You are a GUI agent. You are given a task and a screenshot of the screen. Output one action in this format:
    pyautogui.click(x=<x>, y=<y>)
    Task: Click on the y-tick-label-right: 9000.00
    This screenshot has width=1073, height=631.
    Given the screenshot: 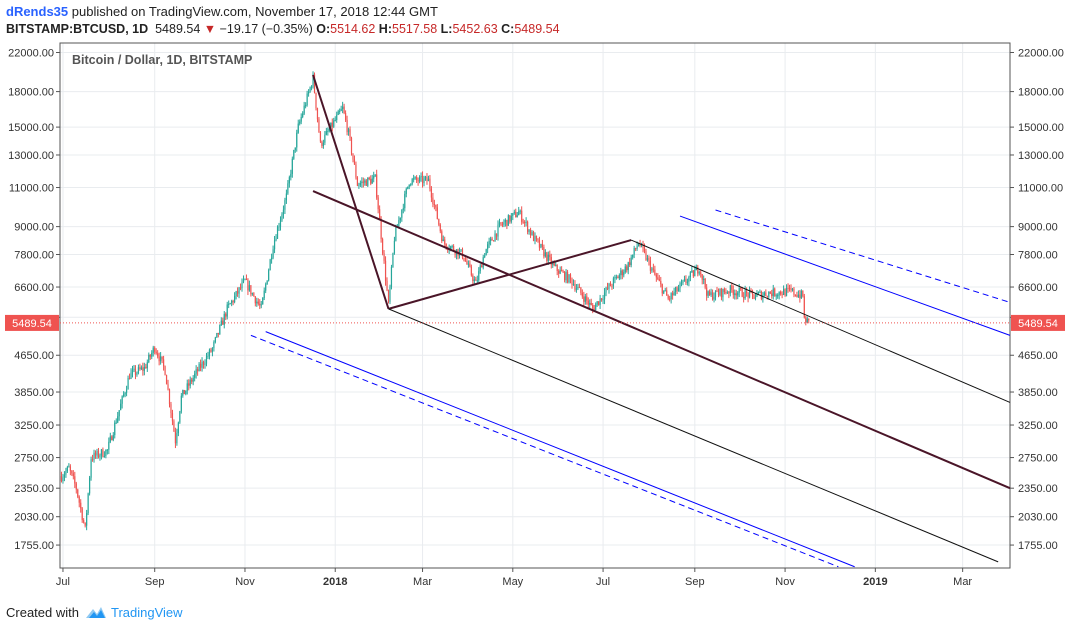 What is the action you would take?
    pyautogui.click(x=1038, y=228)
    